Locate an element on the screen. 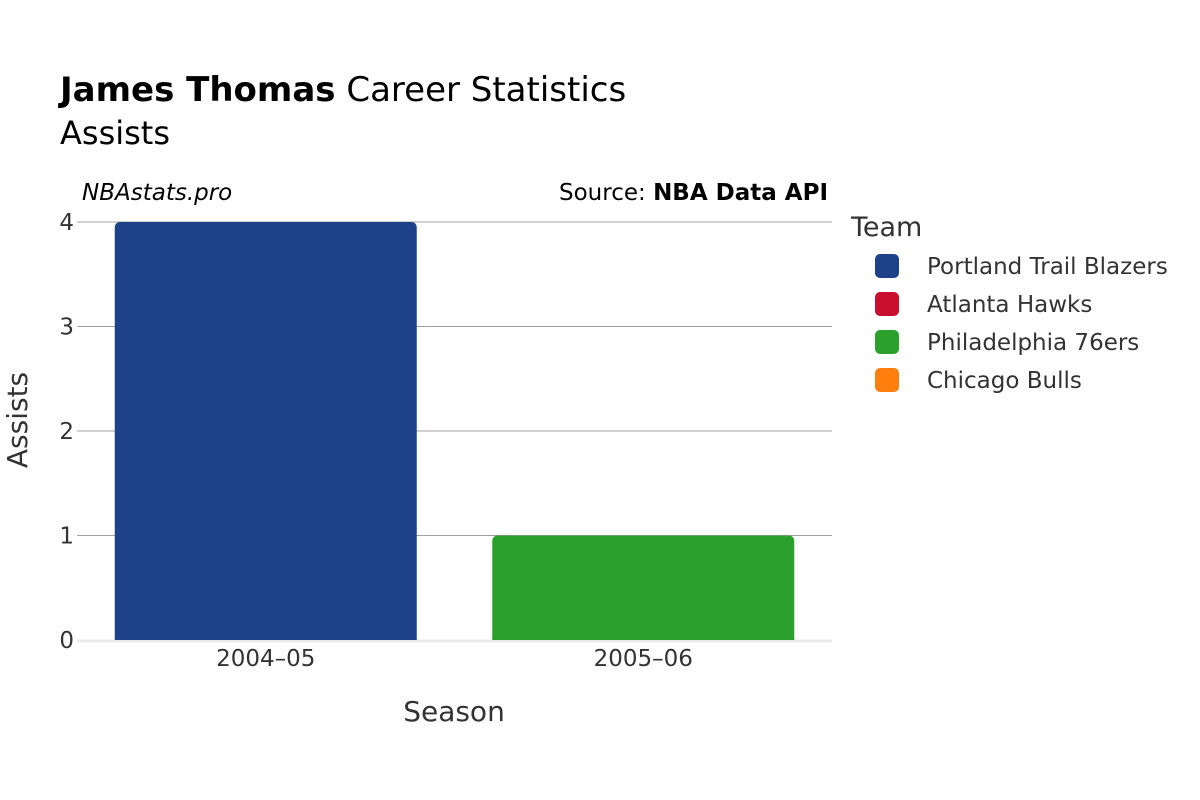 This screenshot has height=800, width=1200. x-tick-label: 2005–06 is located at coordinates (643, 659).